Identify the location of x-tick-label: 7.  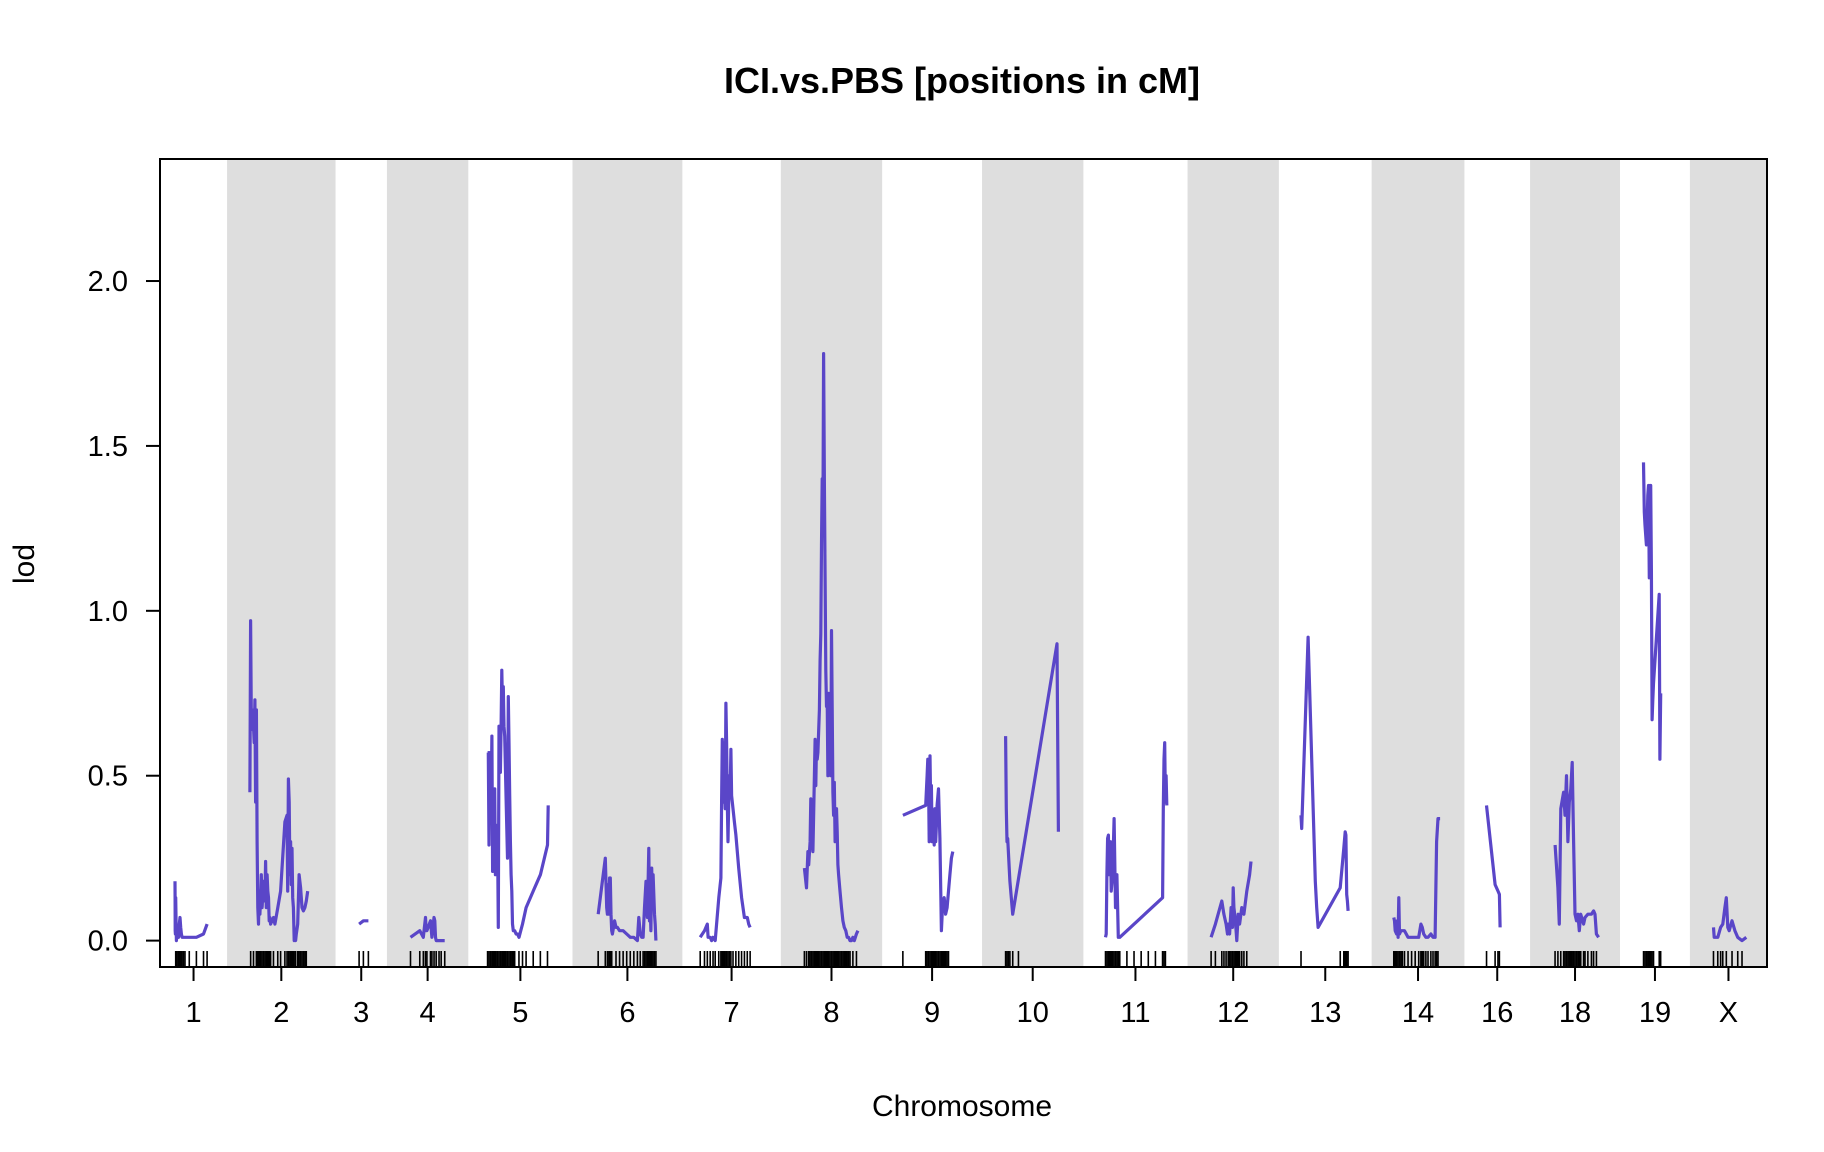
(732, 1013).